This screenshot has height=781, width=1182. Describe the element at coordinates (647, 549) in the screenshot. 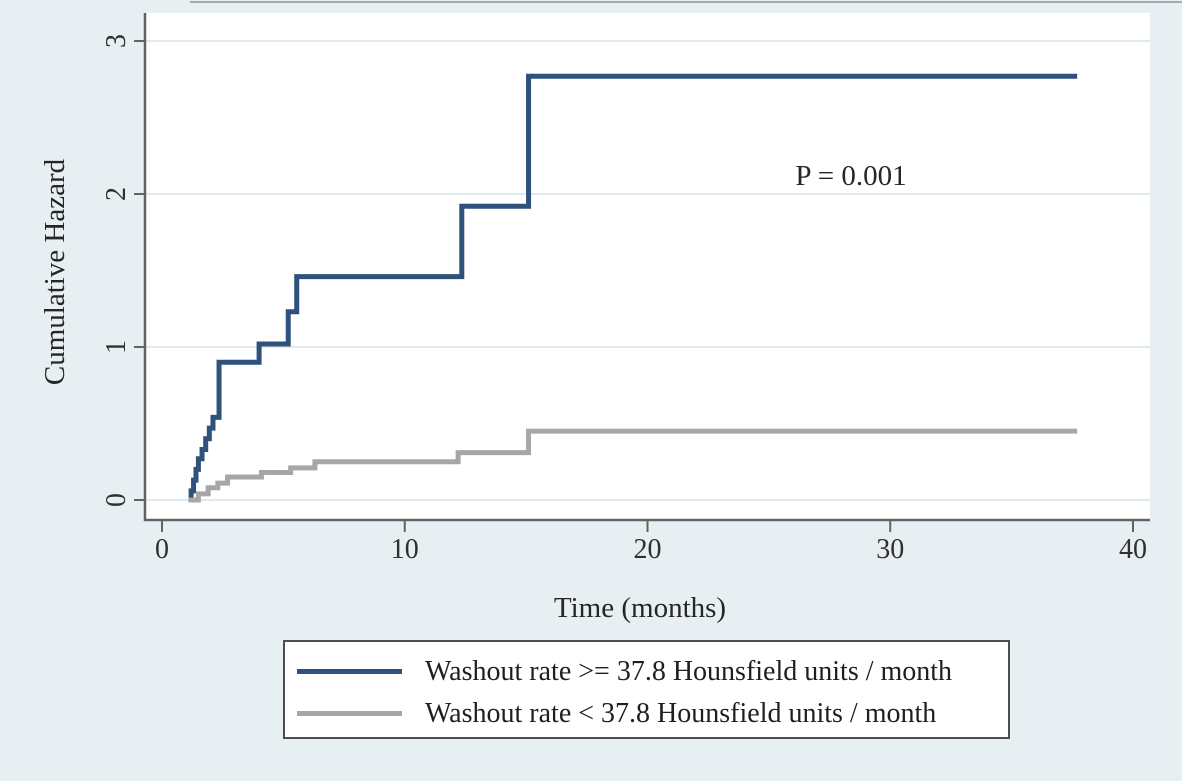

I see `x-tick-label: 20` at that location.